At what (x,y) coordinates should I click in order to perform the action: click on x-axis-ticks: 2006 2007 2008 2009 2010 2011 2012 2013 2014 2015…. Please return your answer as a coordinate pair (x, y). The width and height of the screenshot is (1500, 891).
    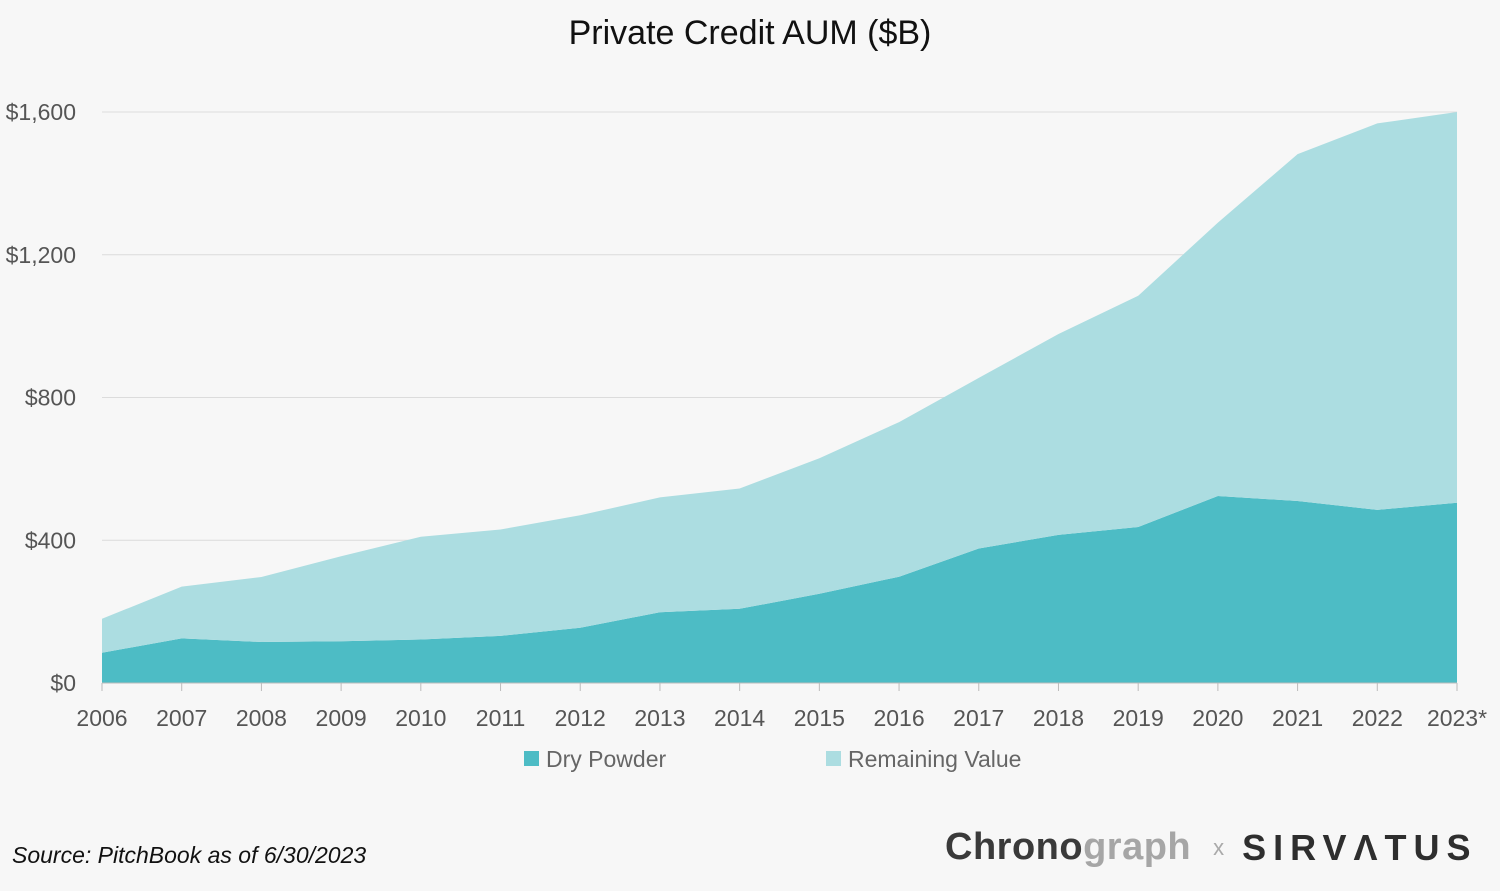
    Looking at the image, I should click on (781, 706).